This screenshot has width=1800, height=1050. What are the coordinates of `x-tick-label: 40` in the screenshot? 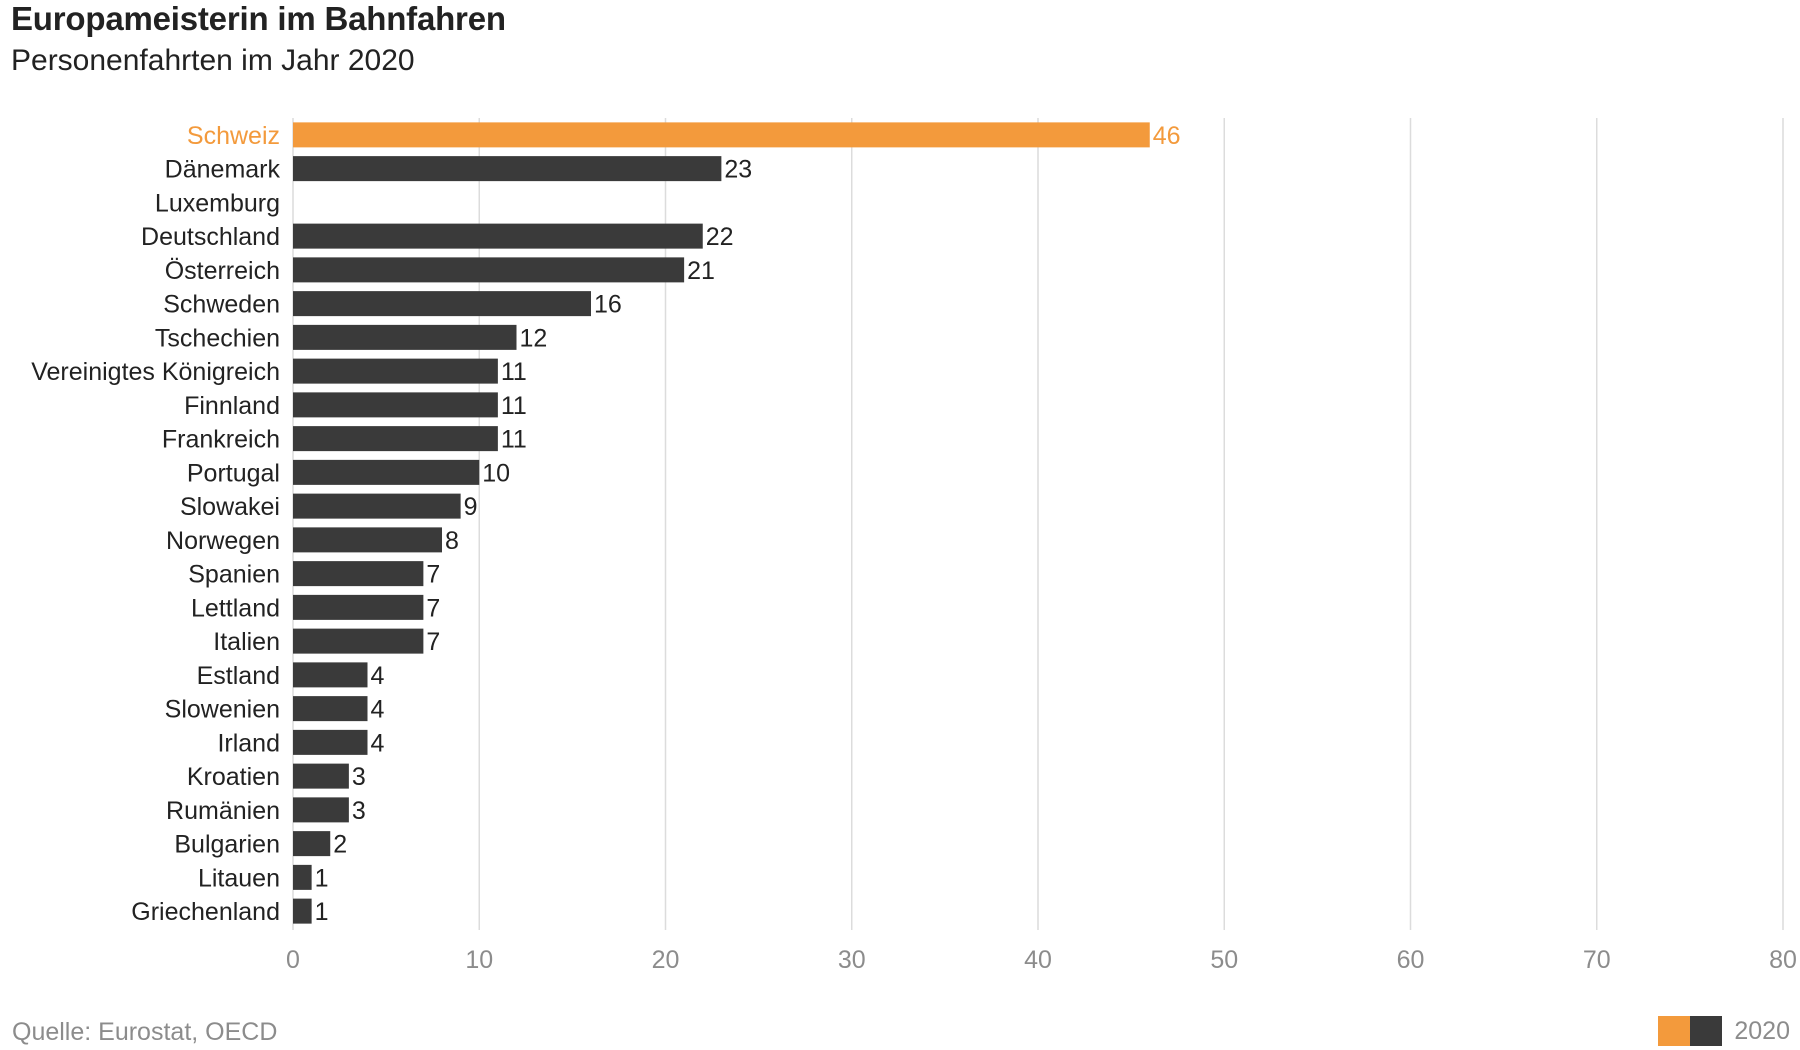 It's located at (1038, 960).